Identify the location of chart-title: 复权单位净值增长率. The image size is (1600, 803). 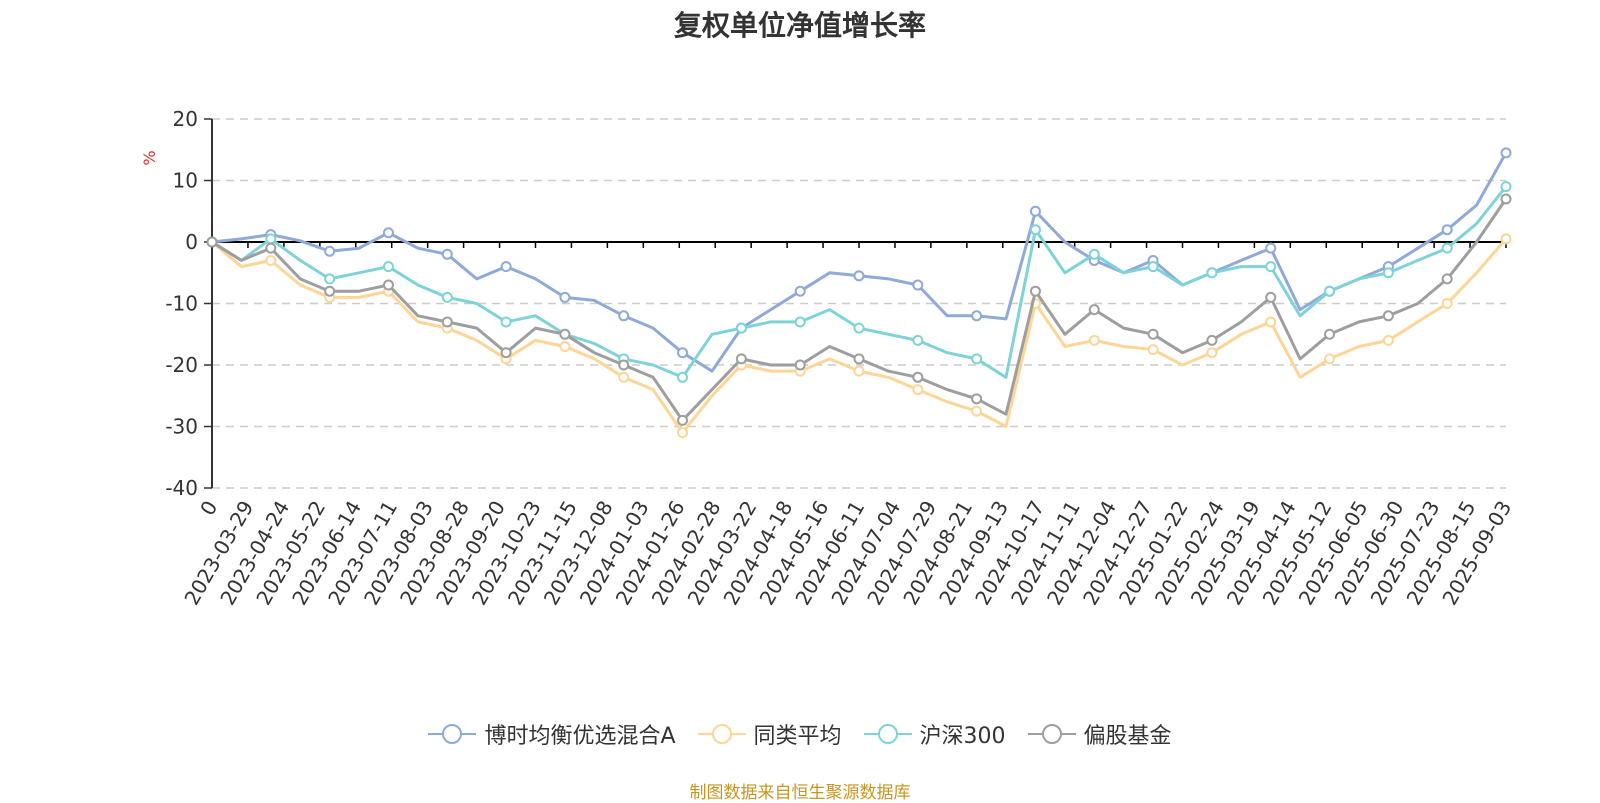
(799, 25).